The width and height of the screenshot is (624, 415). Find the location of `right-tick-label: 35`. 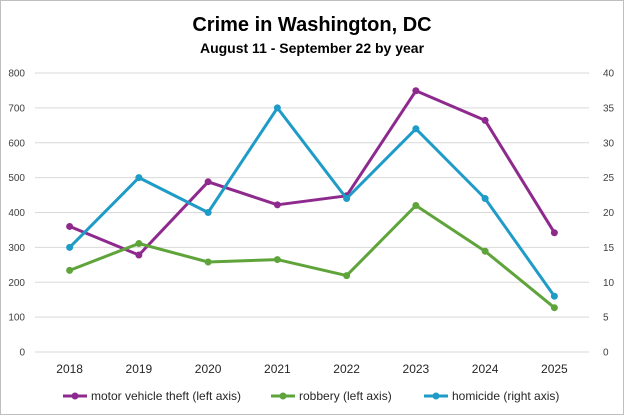

right-tick-label: 35 is located at coordinates (609, 108).